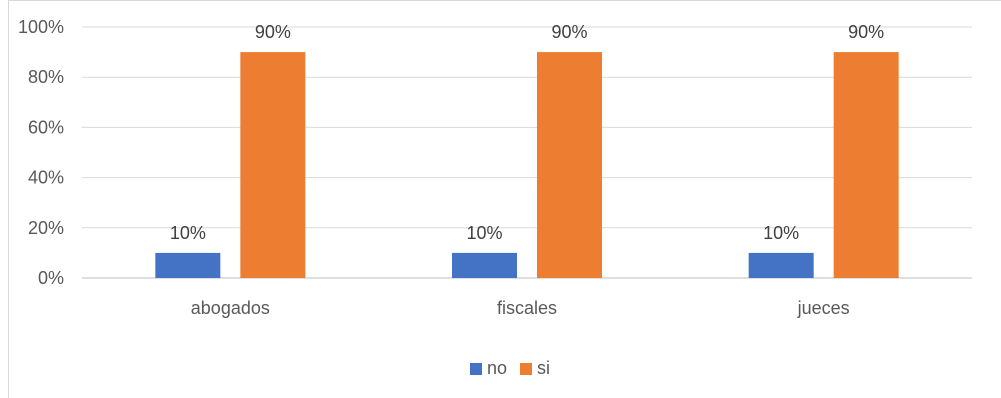 The image size is (1001, 398). Describe the element at coordinates (188, 265) in the screenshot. I see `bar-no-abogados` at that location.